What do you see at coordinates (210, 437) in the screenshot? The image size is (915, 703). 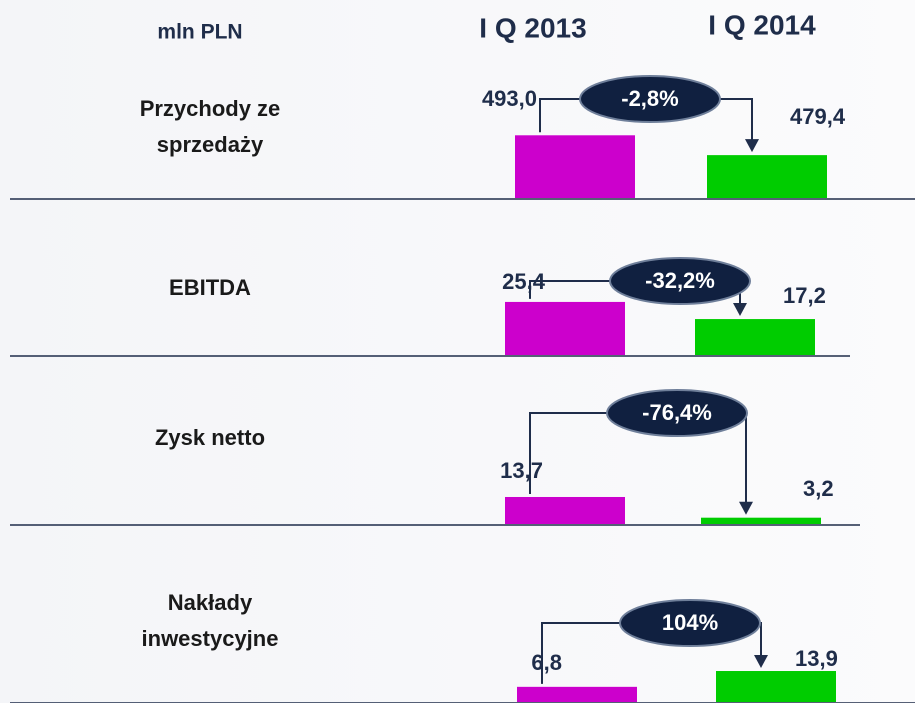 I see `row-label: Zysk netto` at bounding box center [210, 437].